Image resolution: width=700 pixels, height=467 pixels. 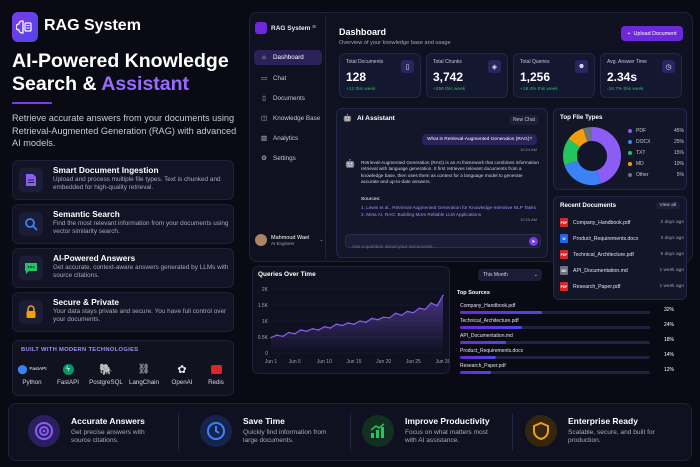 I want to click on tech-heading: BUILT WITH MODERN TECHNOLOGIES, so click(x=80, y=350).